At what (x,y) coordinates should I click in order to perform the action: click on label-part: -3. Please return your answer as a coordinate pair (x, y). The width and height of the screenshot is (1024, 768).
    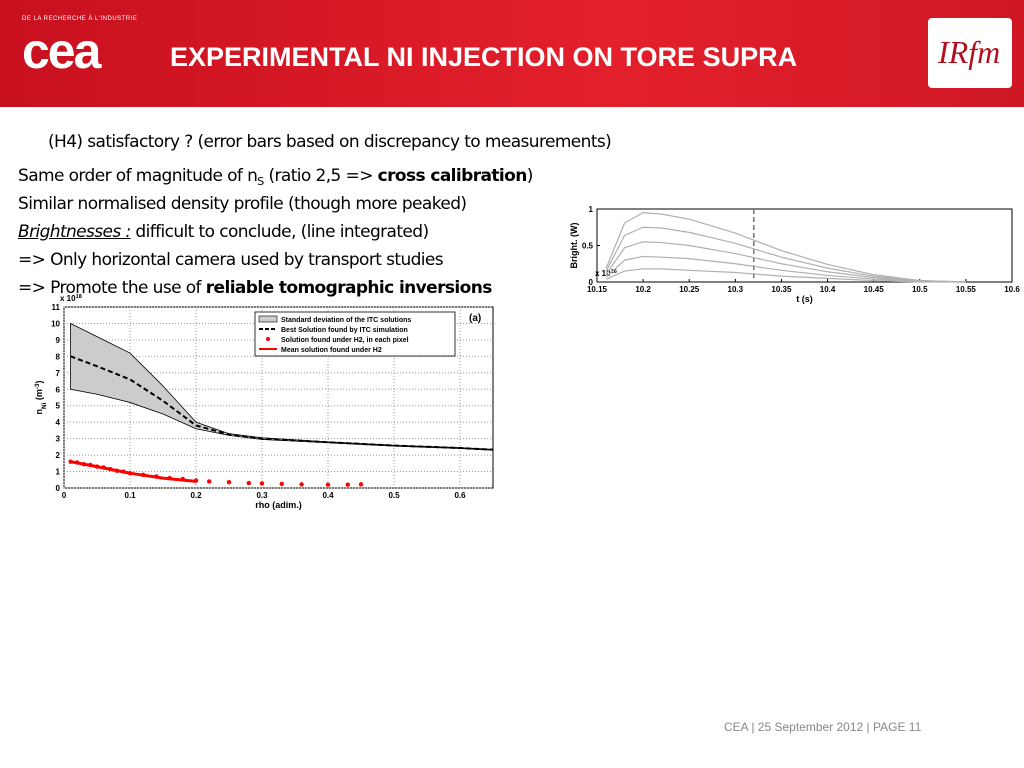
    Looking at the image, I should click on (37, 386).